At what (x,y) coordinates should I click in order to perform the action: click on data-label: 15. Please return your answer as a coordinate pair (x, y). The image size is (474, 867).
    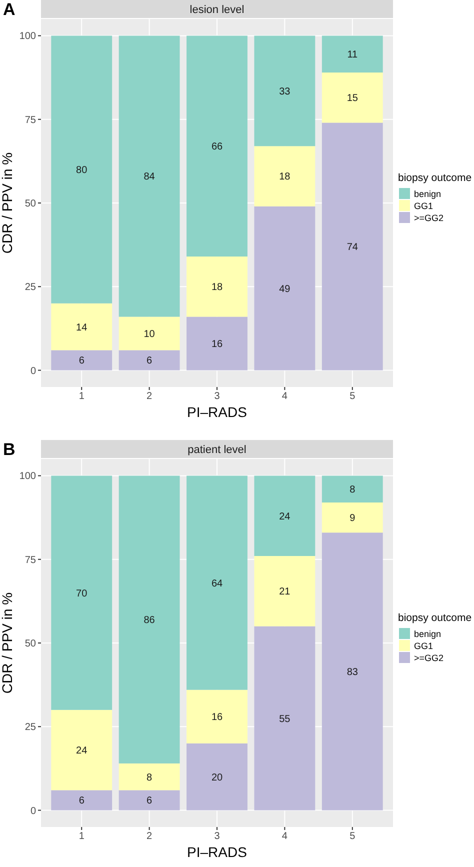
    Looking at the image, I should click on (352, 98).